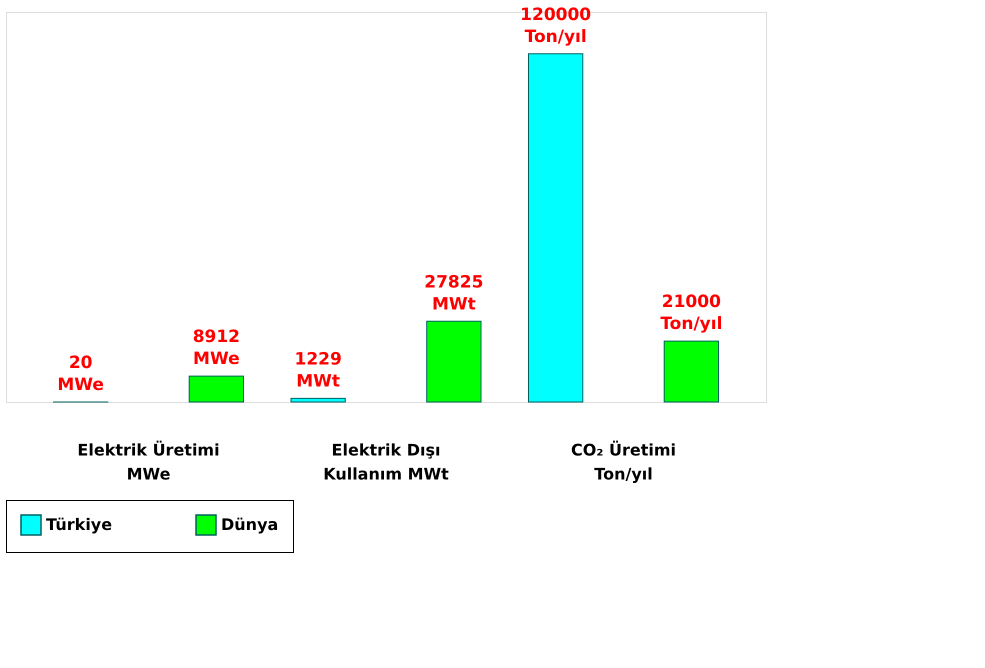 The image size is (985, 668). I want to click on data-label: 1229 MWt, so click(318, 370).